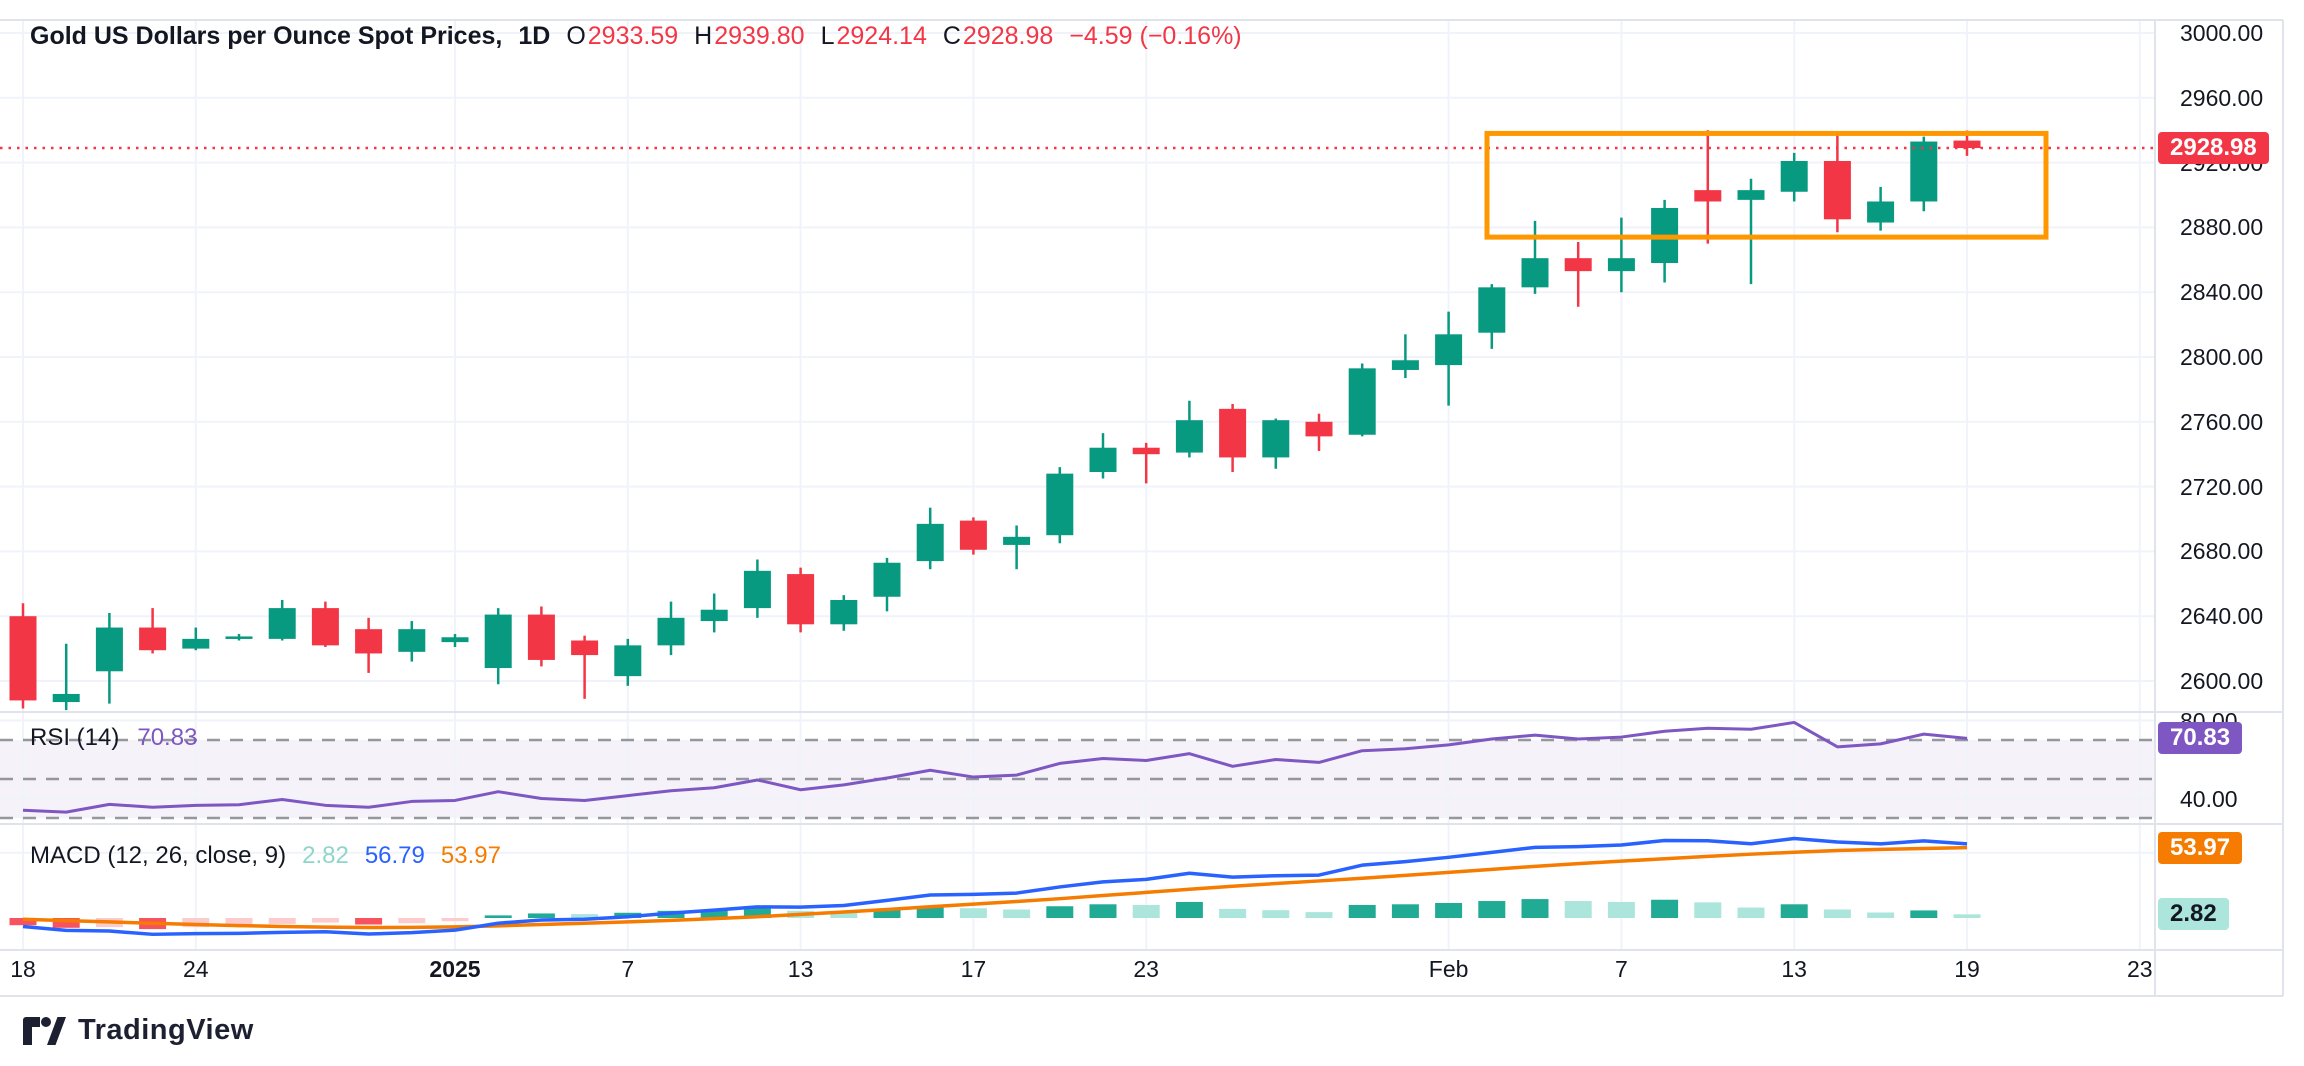  Describe the element at coordinates (325, 855) in the screenshot. I see `macd-hist-value: 2.82` at that location.